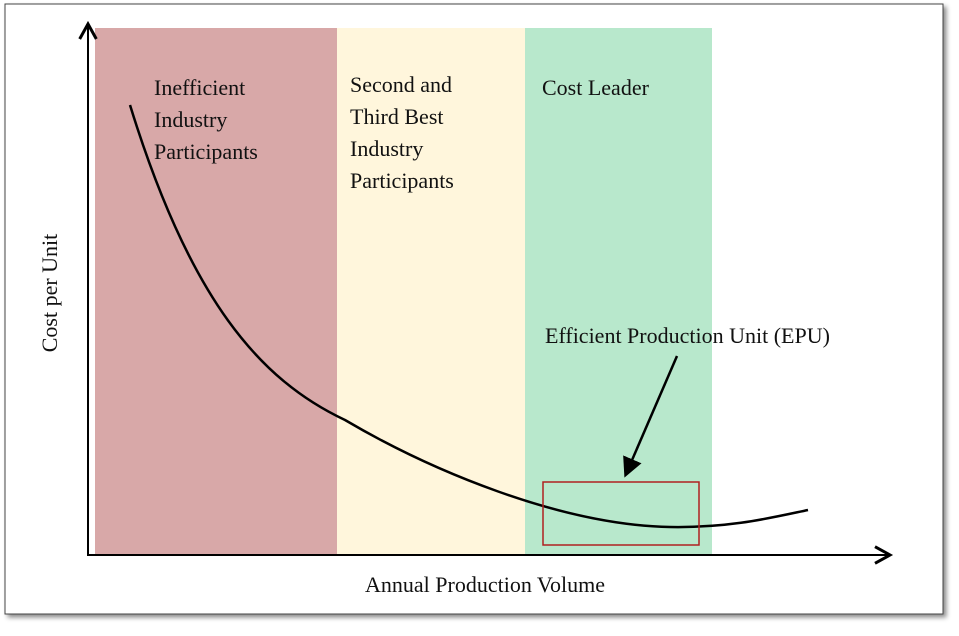 Image resolution: width=959 pixels, height=636 pixels. I want to click on epu-box, so click(621, 513).